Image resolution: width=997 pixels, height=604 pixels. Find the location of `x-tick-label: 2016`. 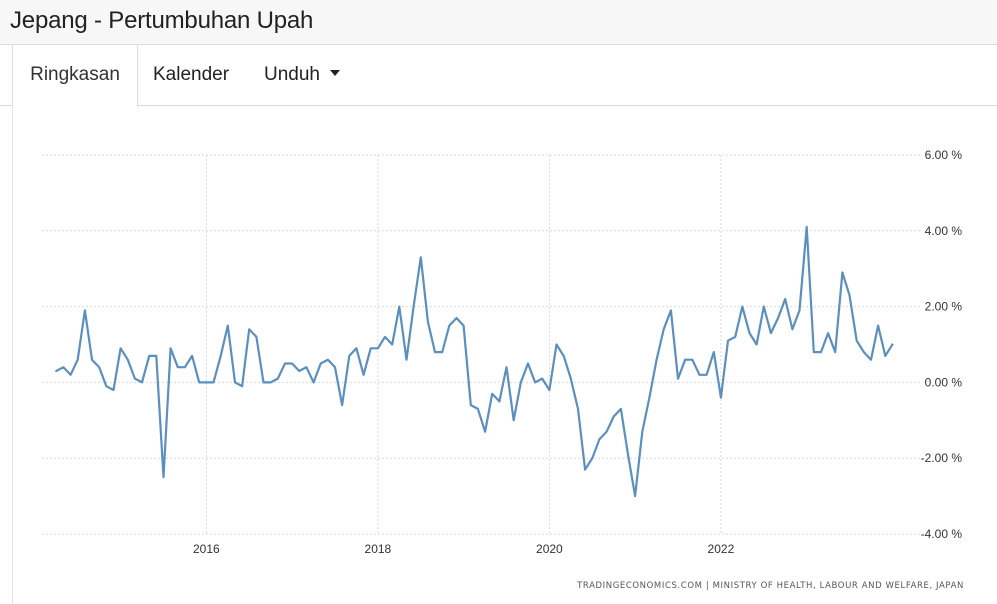

x-tick-label: 2016 is located at coordinates (206, 549).